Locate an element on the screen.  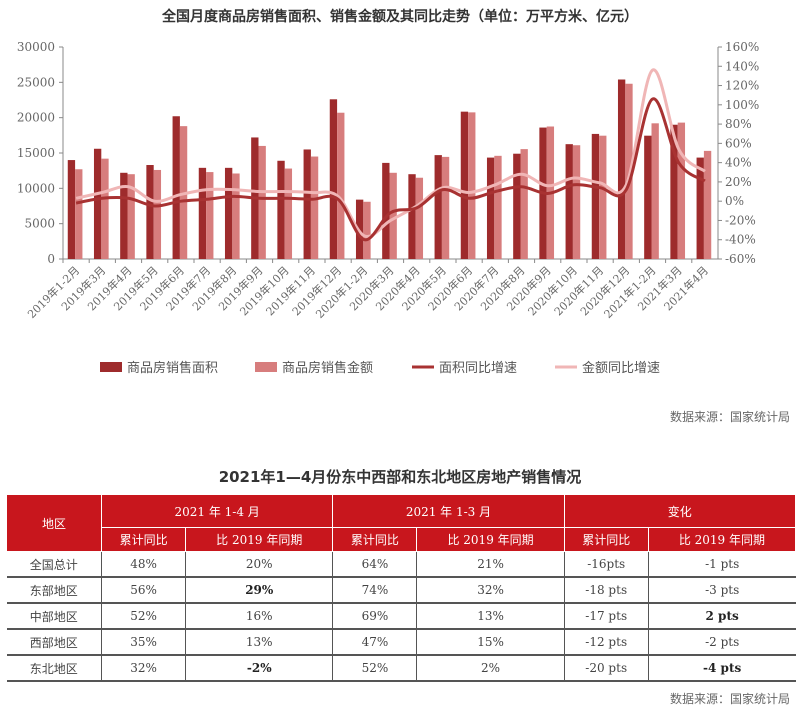
region-cell: 全国总计 is located at coordinates (54, 564).